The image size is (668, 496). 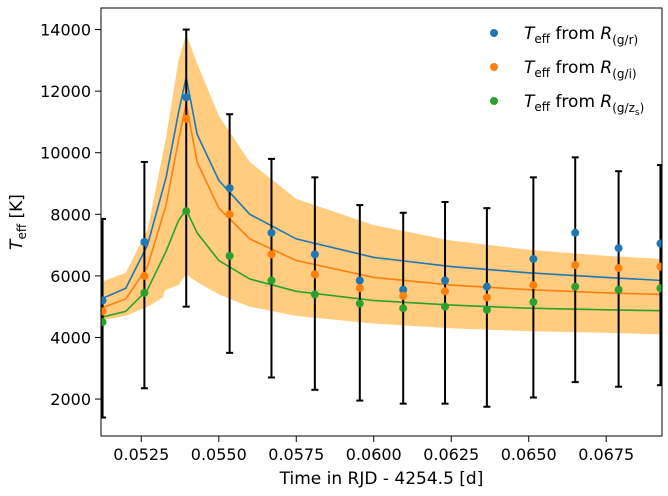 I want to click on x-tick-label: 0.0675, so click(x=606, y=454).